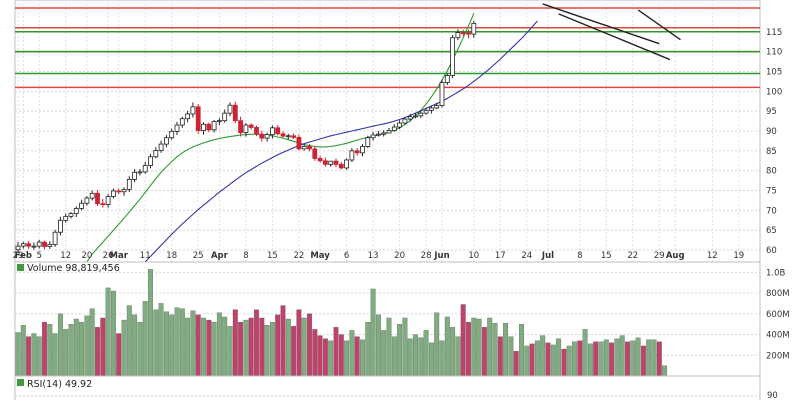 This screenshot has height=404, width=800. What do you see at coordinates (526, 256) in the screenshot?
I see `date-tick-label: 24` at bounding box center [526, 256].